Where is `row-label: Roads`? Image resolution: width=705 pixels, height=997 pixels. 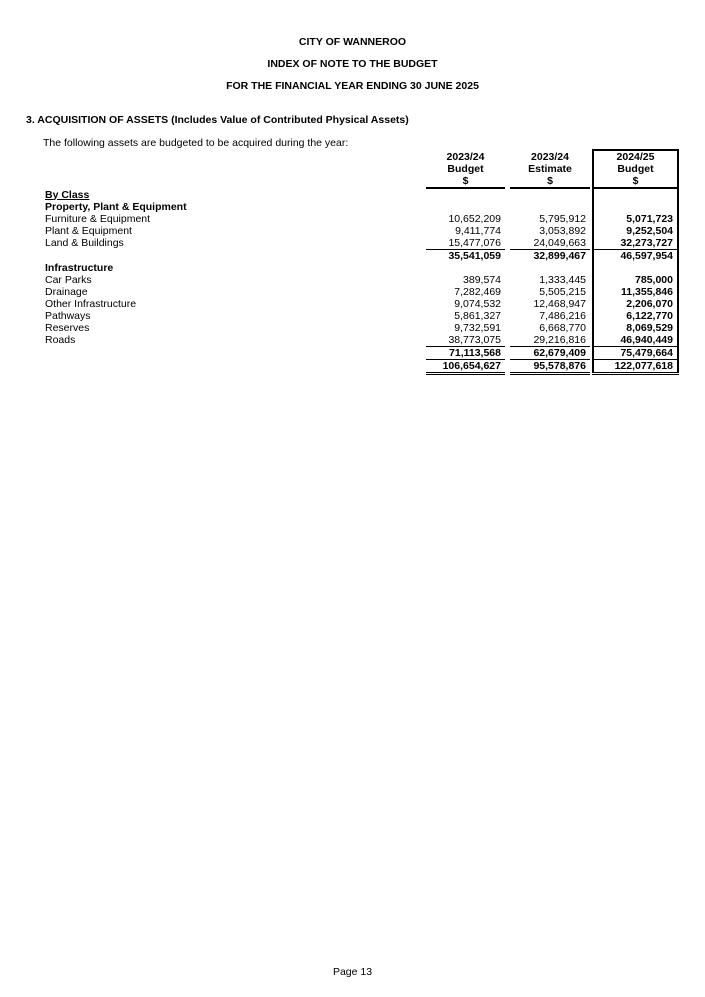 row-label: Roads is located at coordinates (60, 340).